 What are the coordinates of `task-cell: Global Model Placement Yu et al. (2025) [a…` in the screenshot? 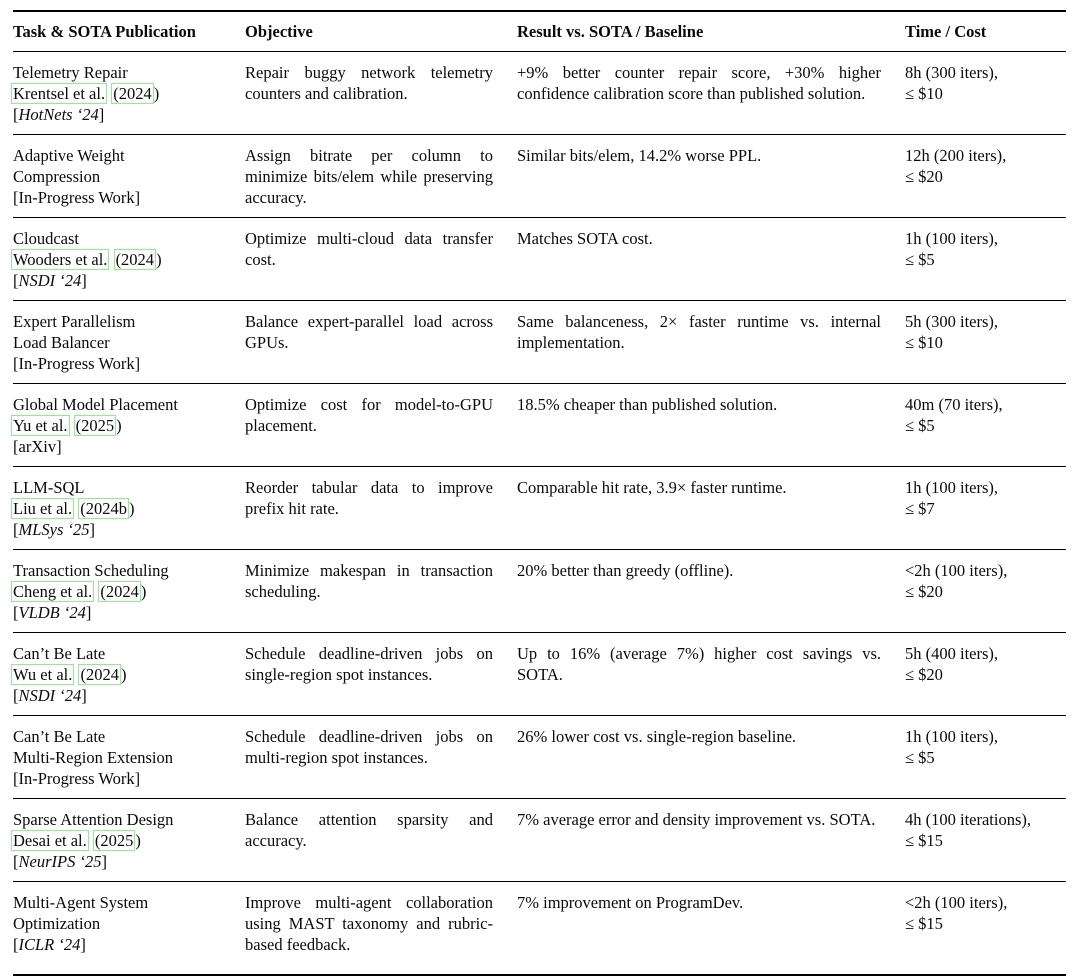 It's located at (128, 425).